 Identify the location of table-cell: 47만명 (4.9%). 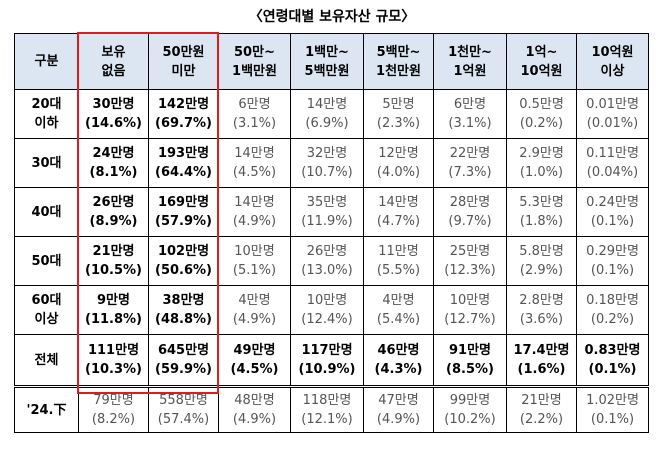
(398, 409).